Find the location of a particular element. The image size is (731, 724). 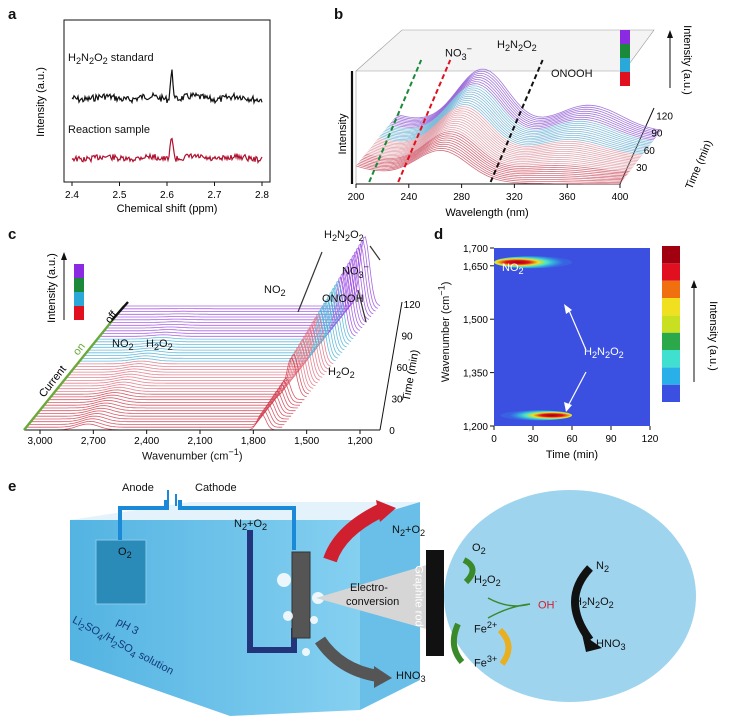

b-xtick-320: 320 is located at coordinates (514, 197).